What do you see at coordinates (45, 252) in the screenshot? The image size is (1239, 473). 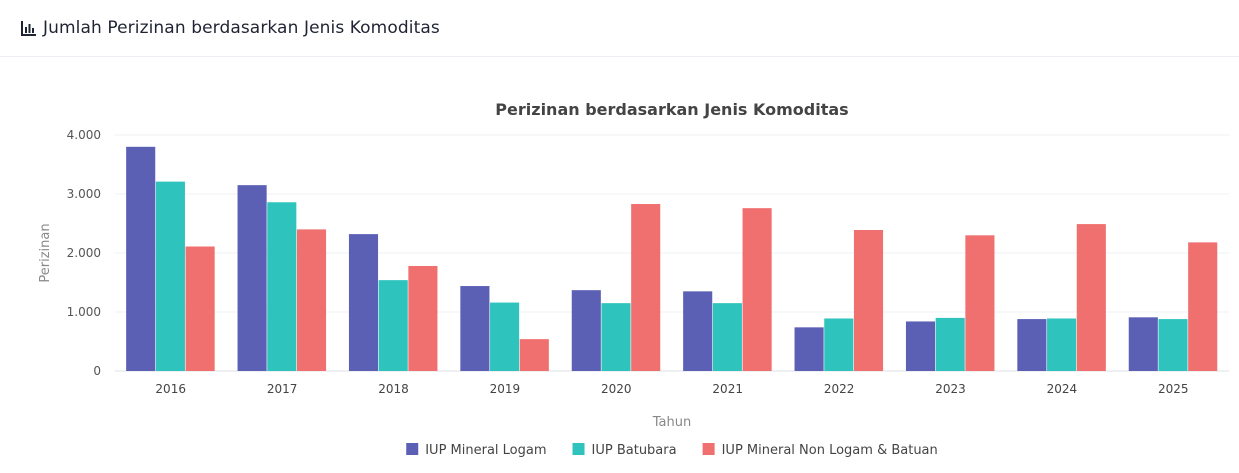 I see `y-axis-label: Perizinan` at bounding box center [45, 252].